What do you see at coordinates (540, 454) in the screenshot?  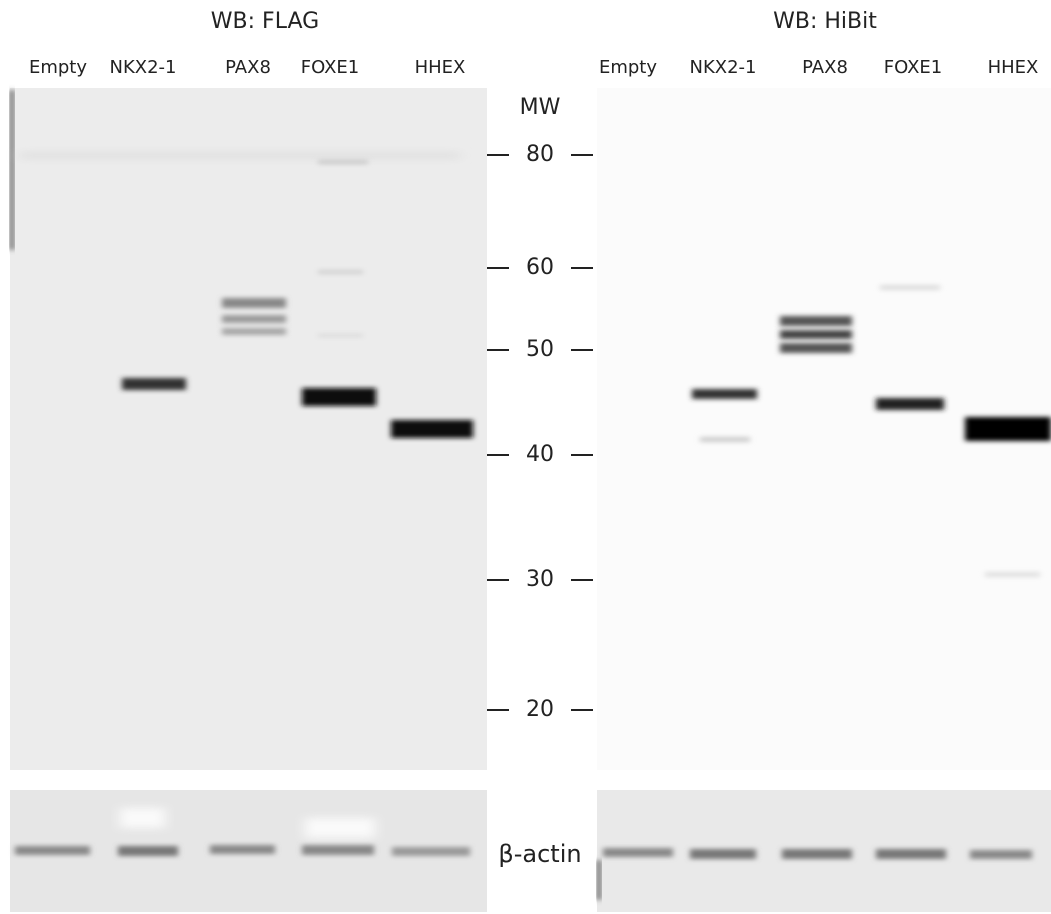 I see `mw-marker: 40` at bounding box center [540, 454].